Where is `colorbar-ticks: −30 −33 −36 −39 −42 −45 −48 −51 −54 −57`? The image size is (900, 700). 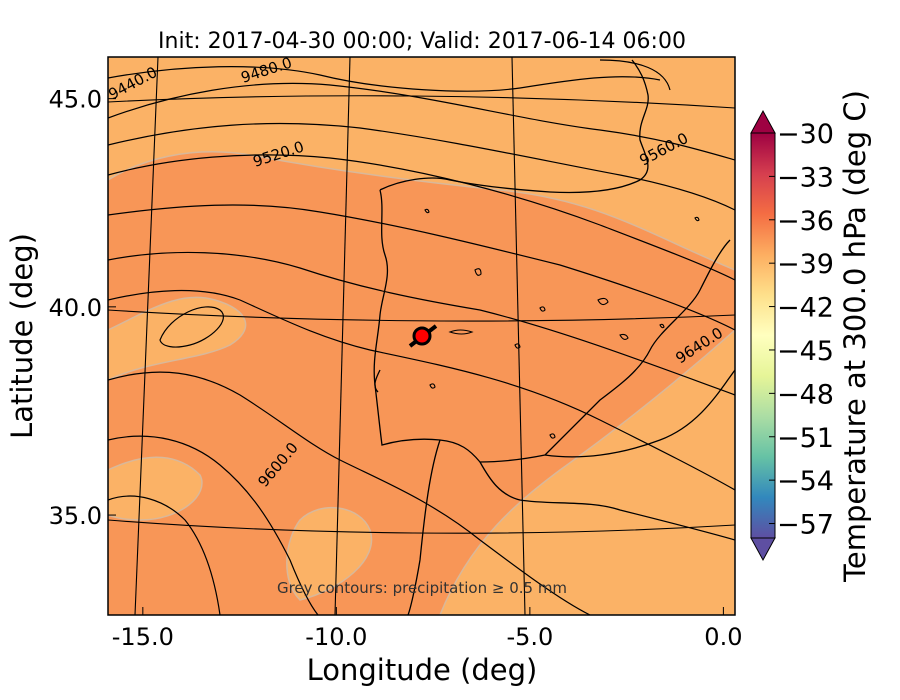
colorbar-ticks: −30 −33 −36 −39 −42 −45 −48 −51 −54 −57 is located at coordinates (801, 330).